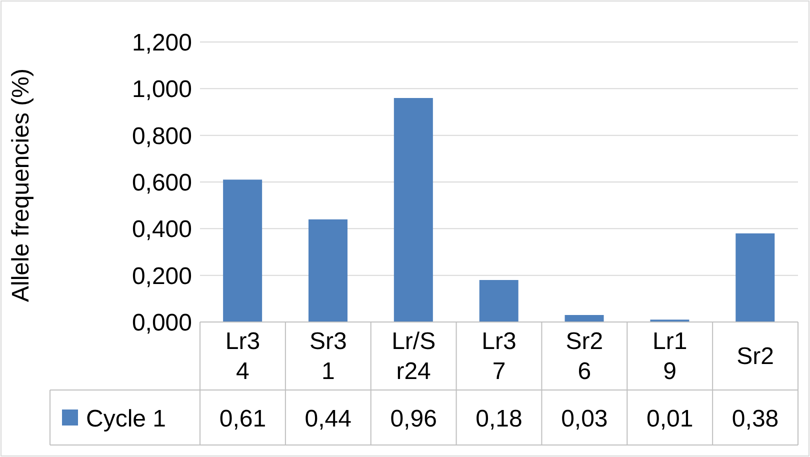 The height and width of the screenshot is (457, 810). What do you see at coordinates (328, 419) in the screenshot?
I see `data-label: 0,44` at bounding box center [328, 419].